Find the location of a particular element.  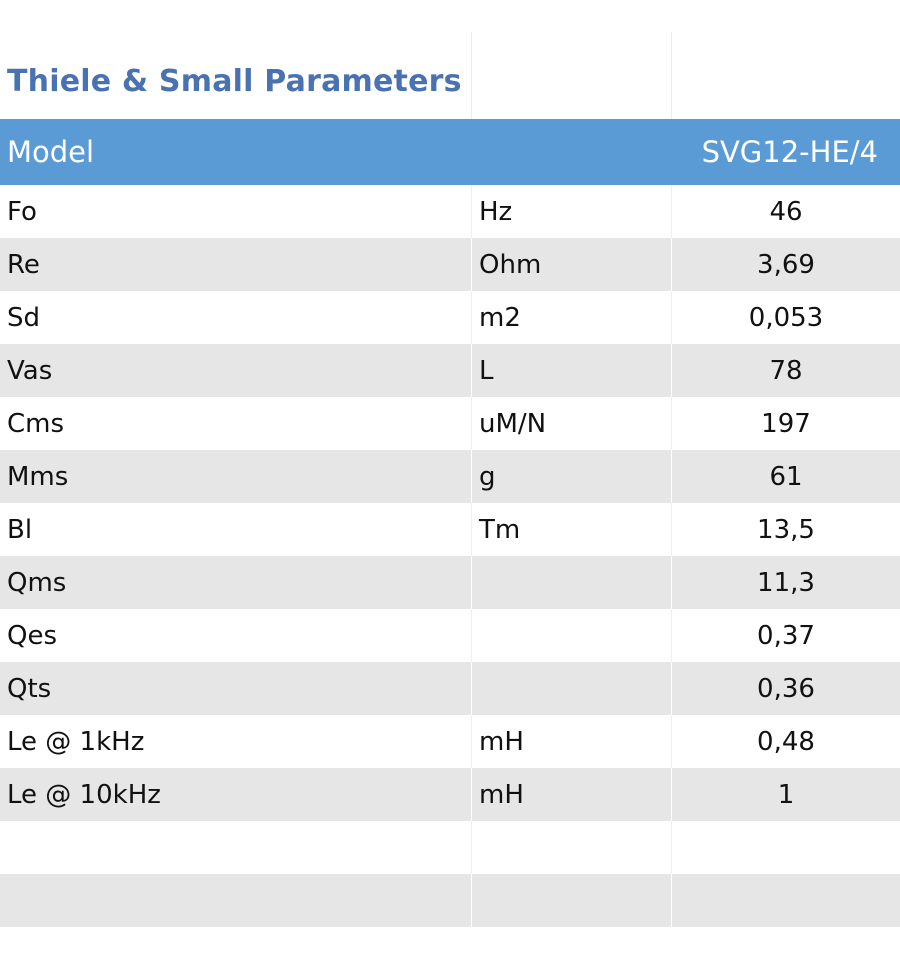

unit-cell: Hz is located at coordinates (572, 211).